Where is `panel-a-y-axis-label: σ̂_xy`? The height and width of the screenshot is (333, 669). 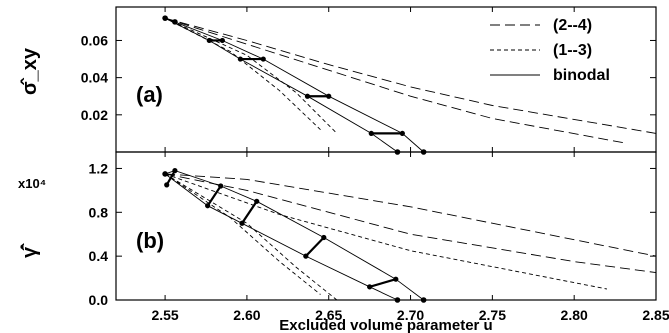 panel-a-y-axis-label: σ̂_xy is located at coordinates (30, 71).